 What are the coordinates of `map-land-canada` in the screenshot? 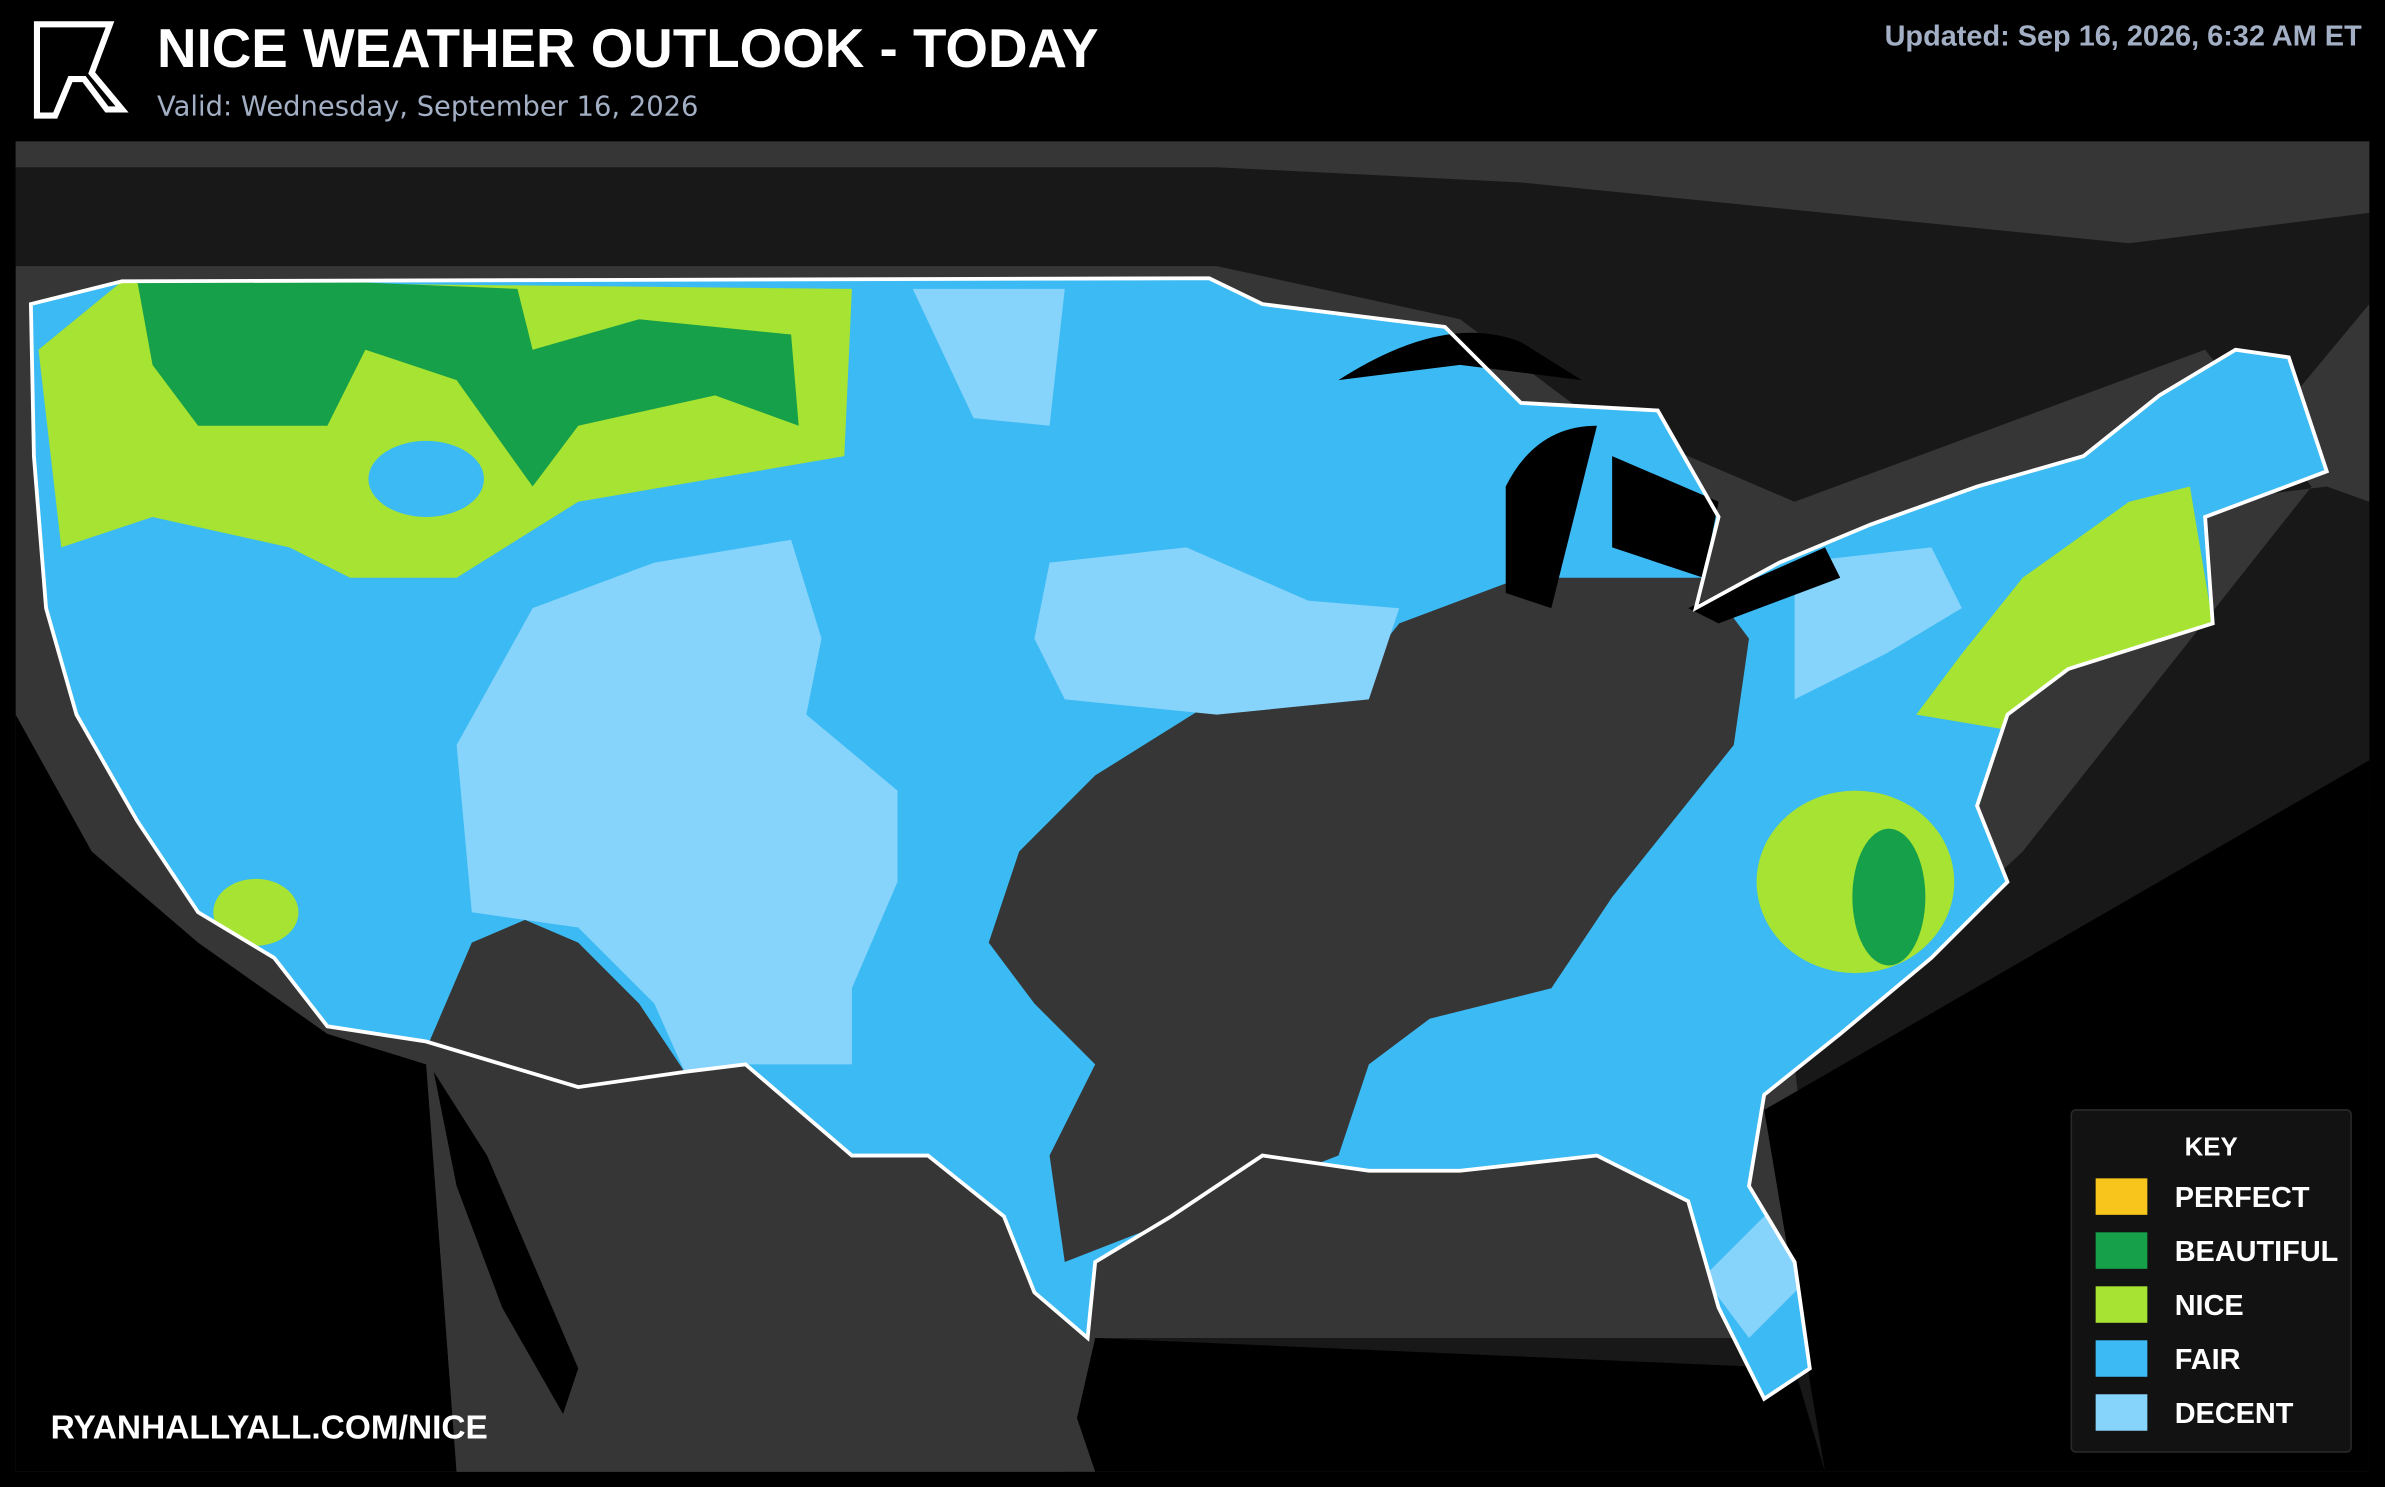 It's located at (1192, 192).